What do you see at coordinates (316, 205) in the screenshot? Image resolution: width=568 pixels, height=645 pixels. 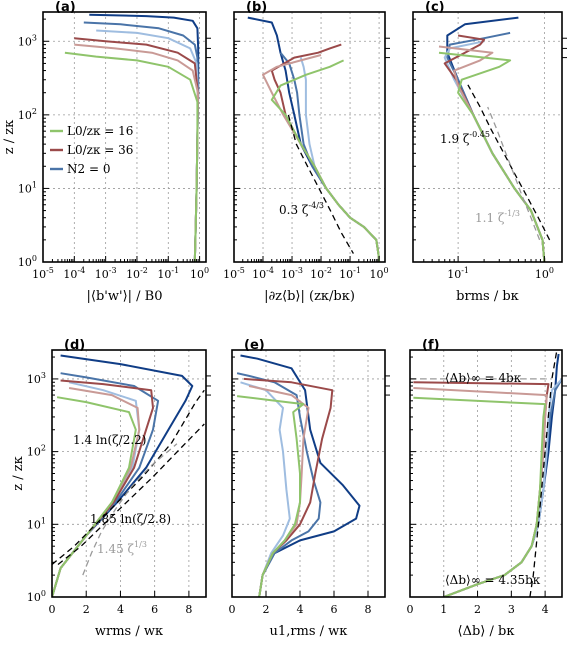 I see `fit-annotation-exp: -4/3` at bounding box center [316, 205].